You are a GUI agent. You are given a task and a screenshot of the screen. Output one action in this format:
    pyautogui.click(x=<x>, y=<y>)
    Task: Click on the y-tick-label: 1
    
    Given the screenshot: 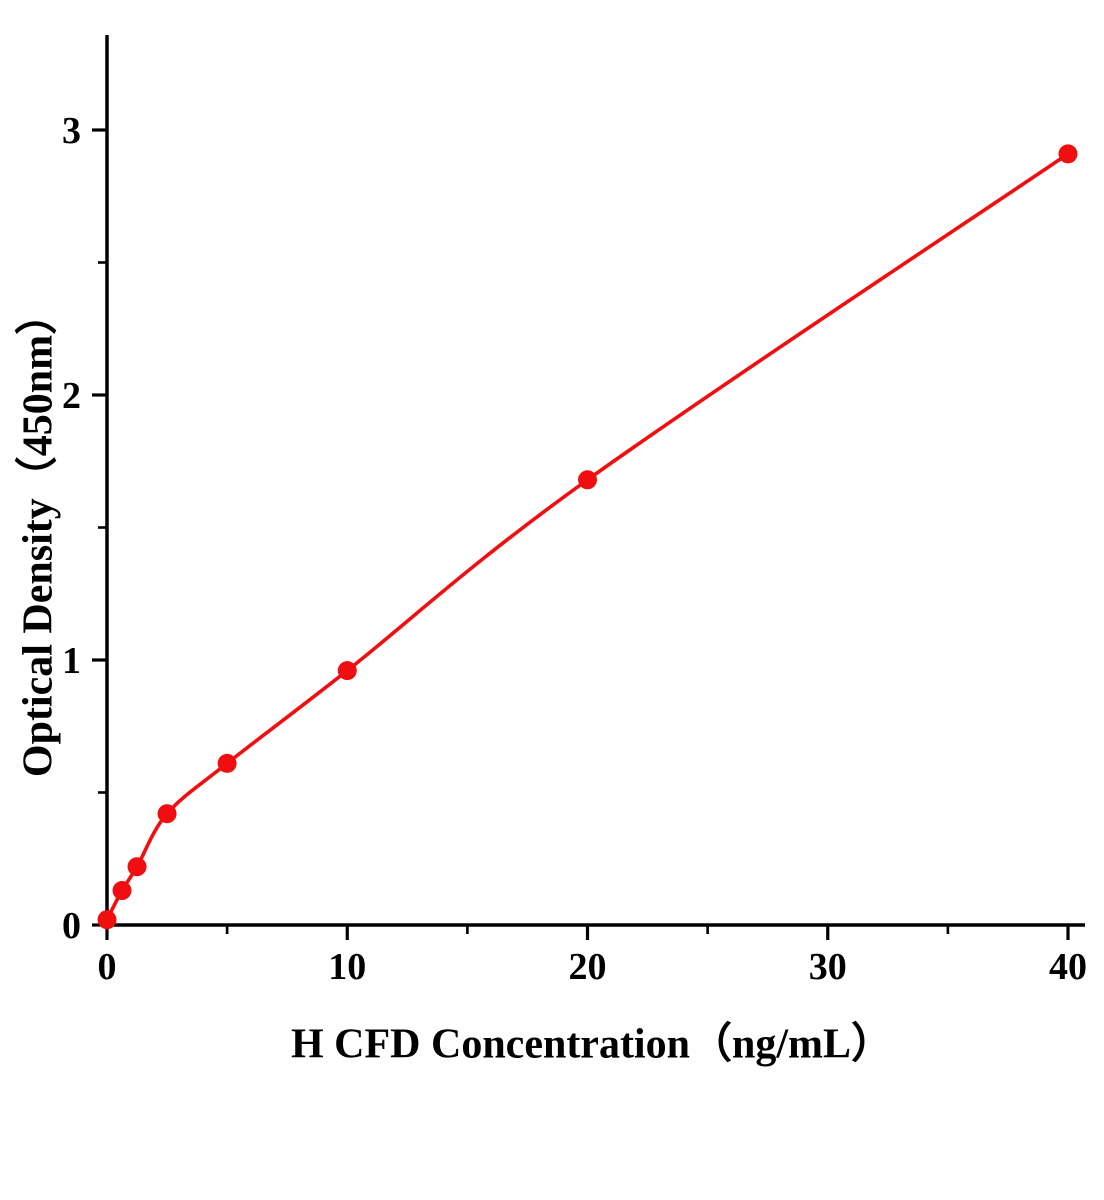 What is the action you would take?
    pyautogui.click(x=71, y=661)
    